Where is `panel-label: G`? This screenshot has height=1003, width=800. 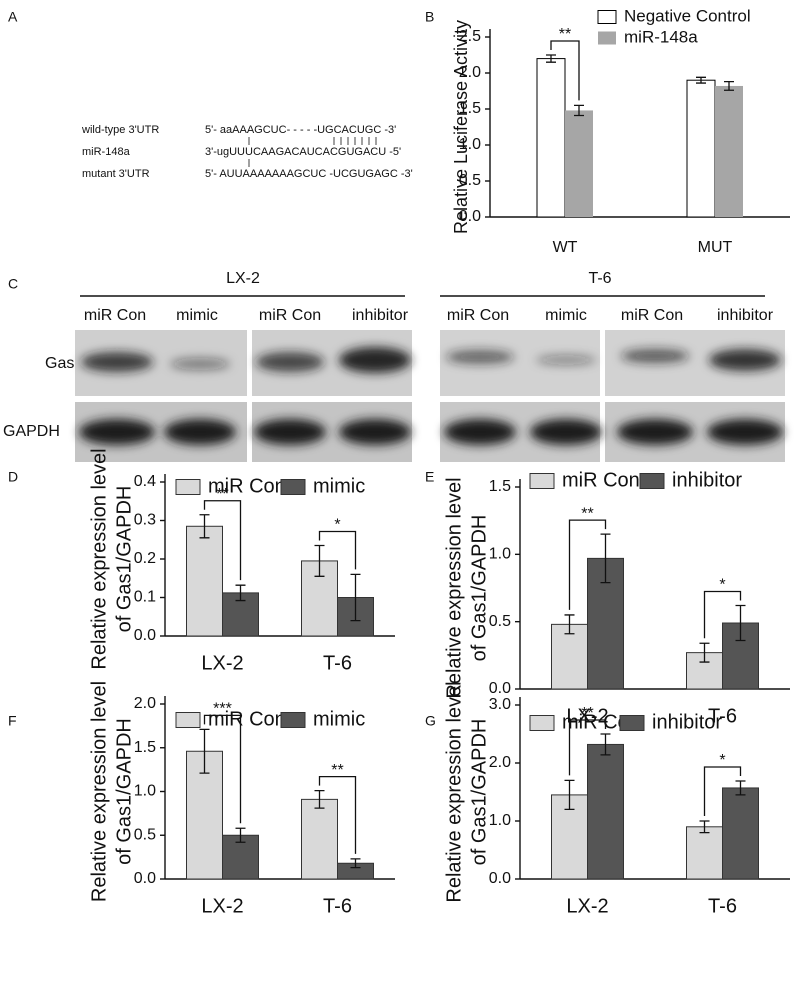 panel-label: G is located at coordinates (430, 721).